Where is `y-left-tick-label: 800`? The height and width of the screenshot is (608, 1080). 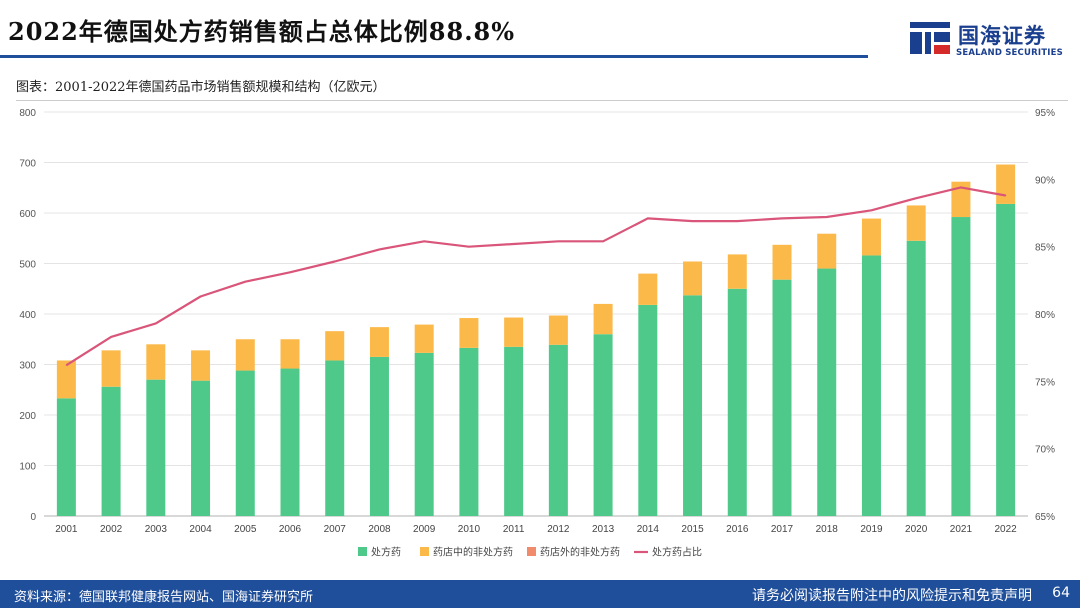
y-left-tick-label: 800 is located at coordinates (27, 113).